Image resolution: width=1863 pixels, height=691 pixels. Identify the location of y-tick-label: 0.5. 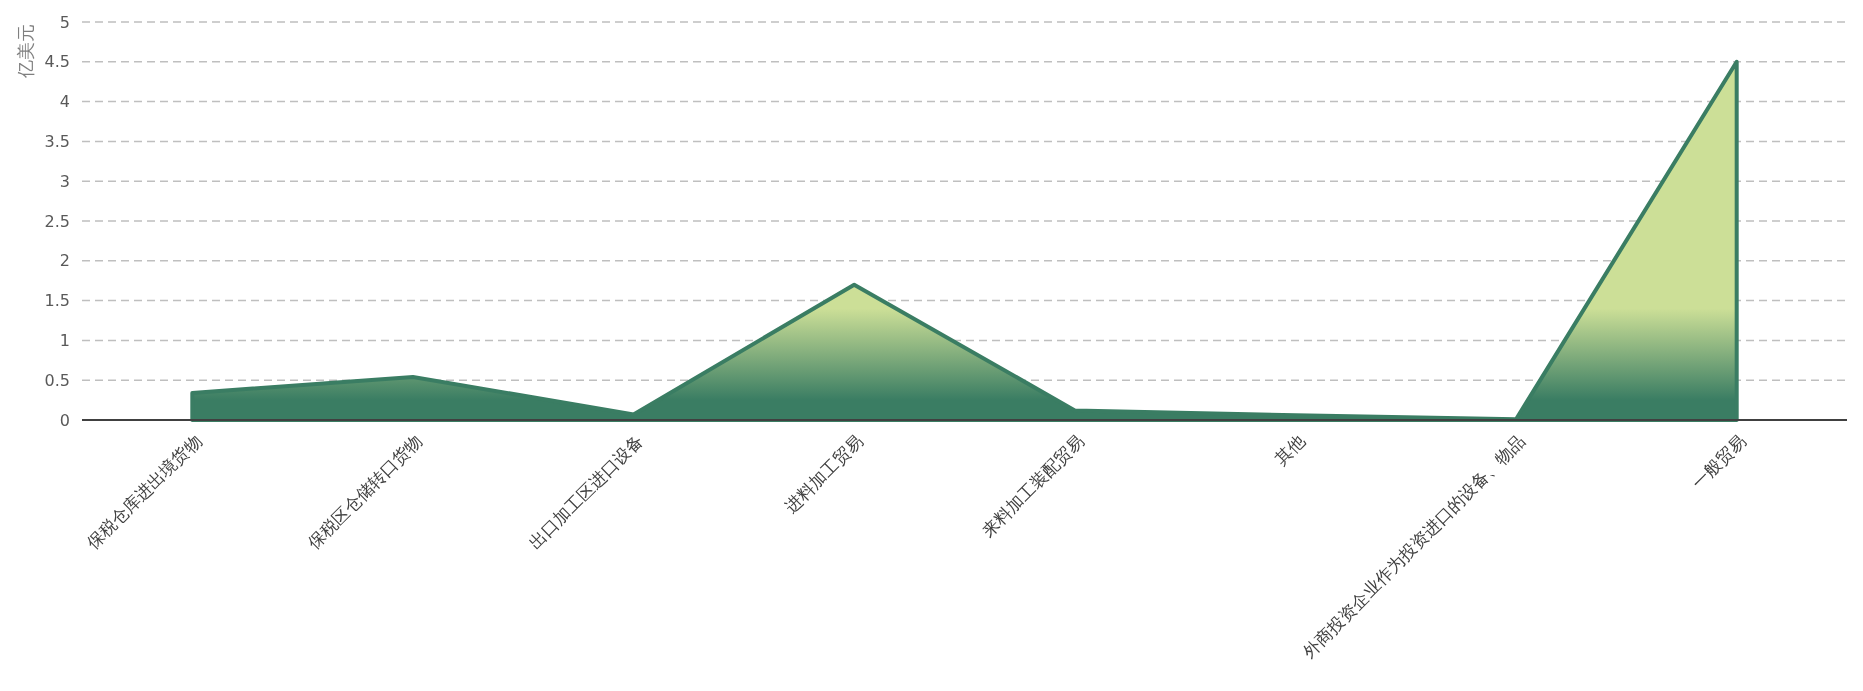
(57, 380).